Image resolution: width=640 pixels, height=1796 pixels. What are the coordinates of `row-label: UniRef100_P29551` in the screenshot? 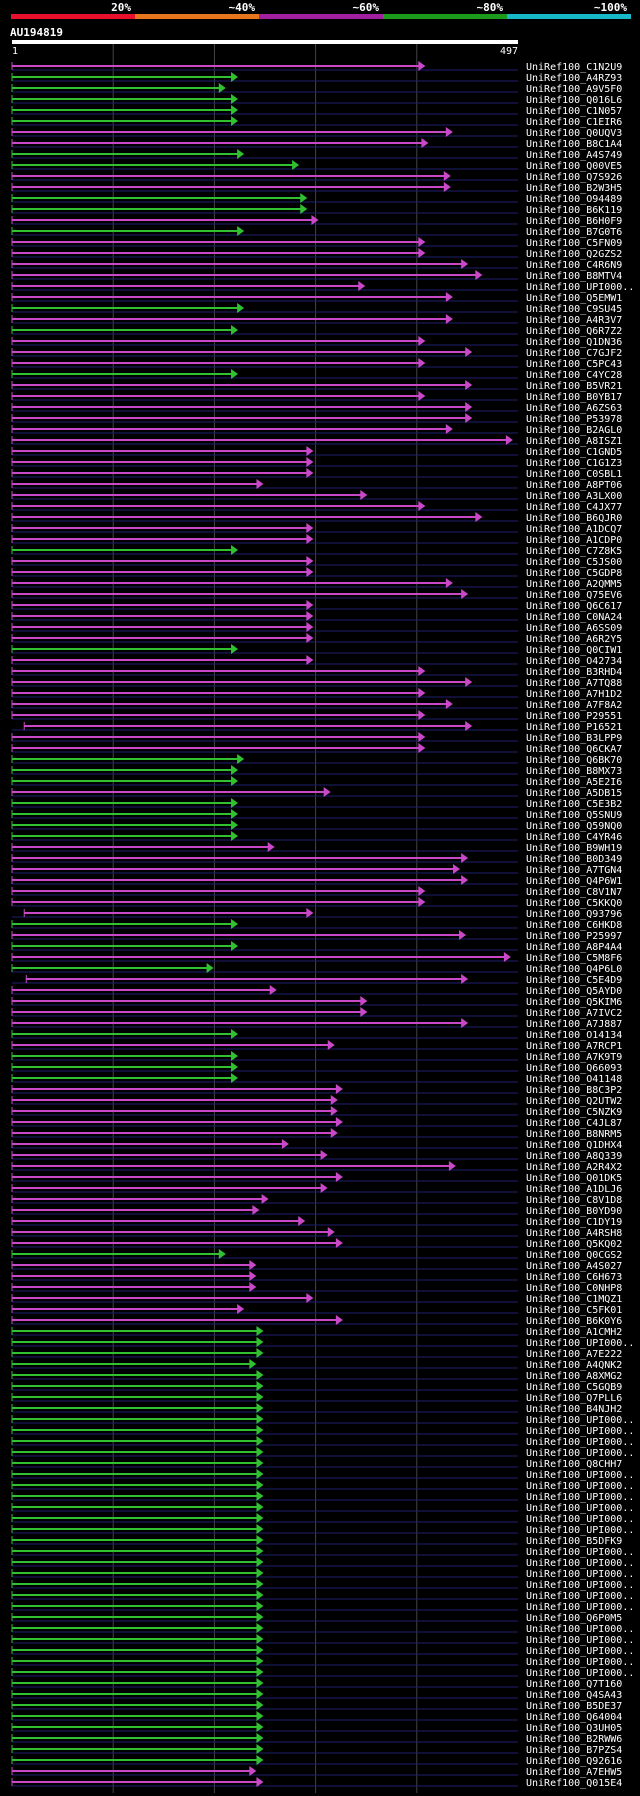 It's located at (574, 716).